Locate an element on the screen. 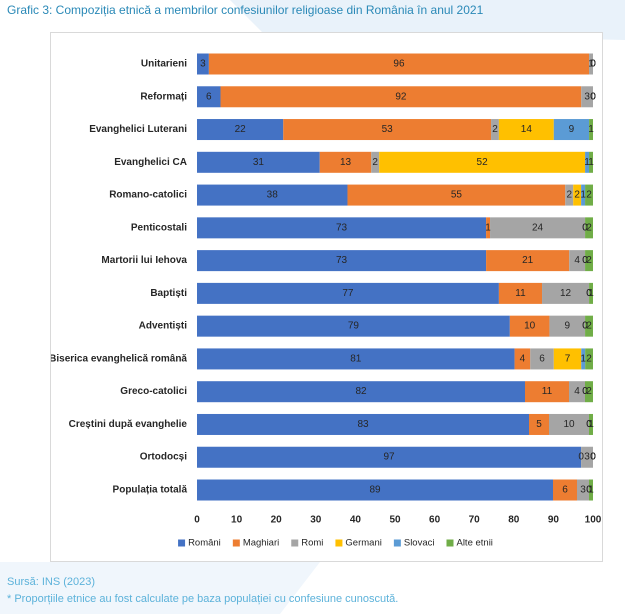 This screenshot has width=625, height=614. x-tick-label: 0 is located at coordinates (197, 520).